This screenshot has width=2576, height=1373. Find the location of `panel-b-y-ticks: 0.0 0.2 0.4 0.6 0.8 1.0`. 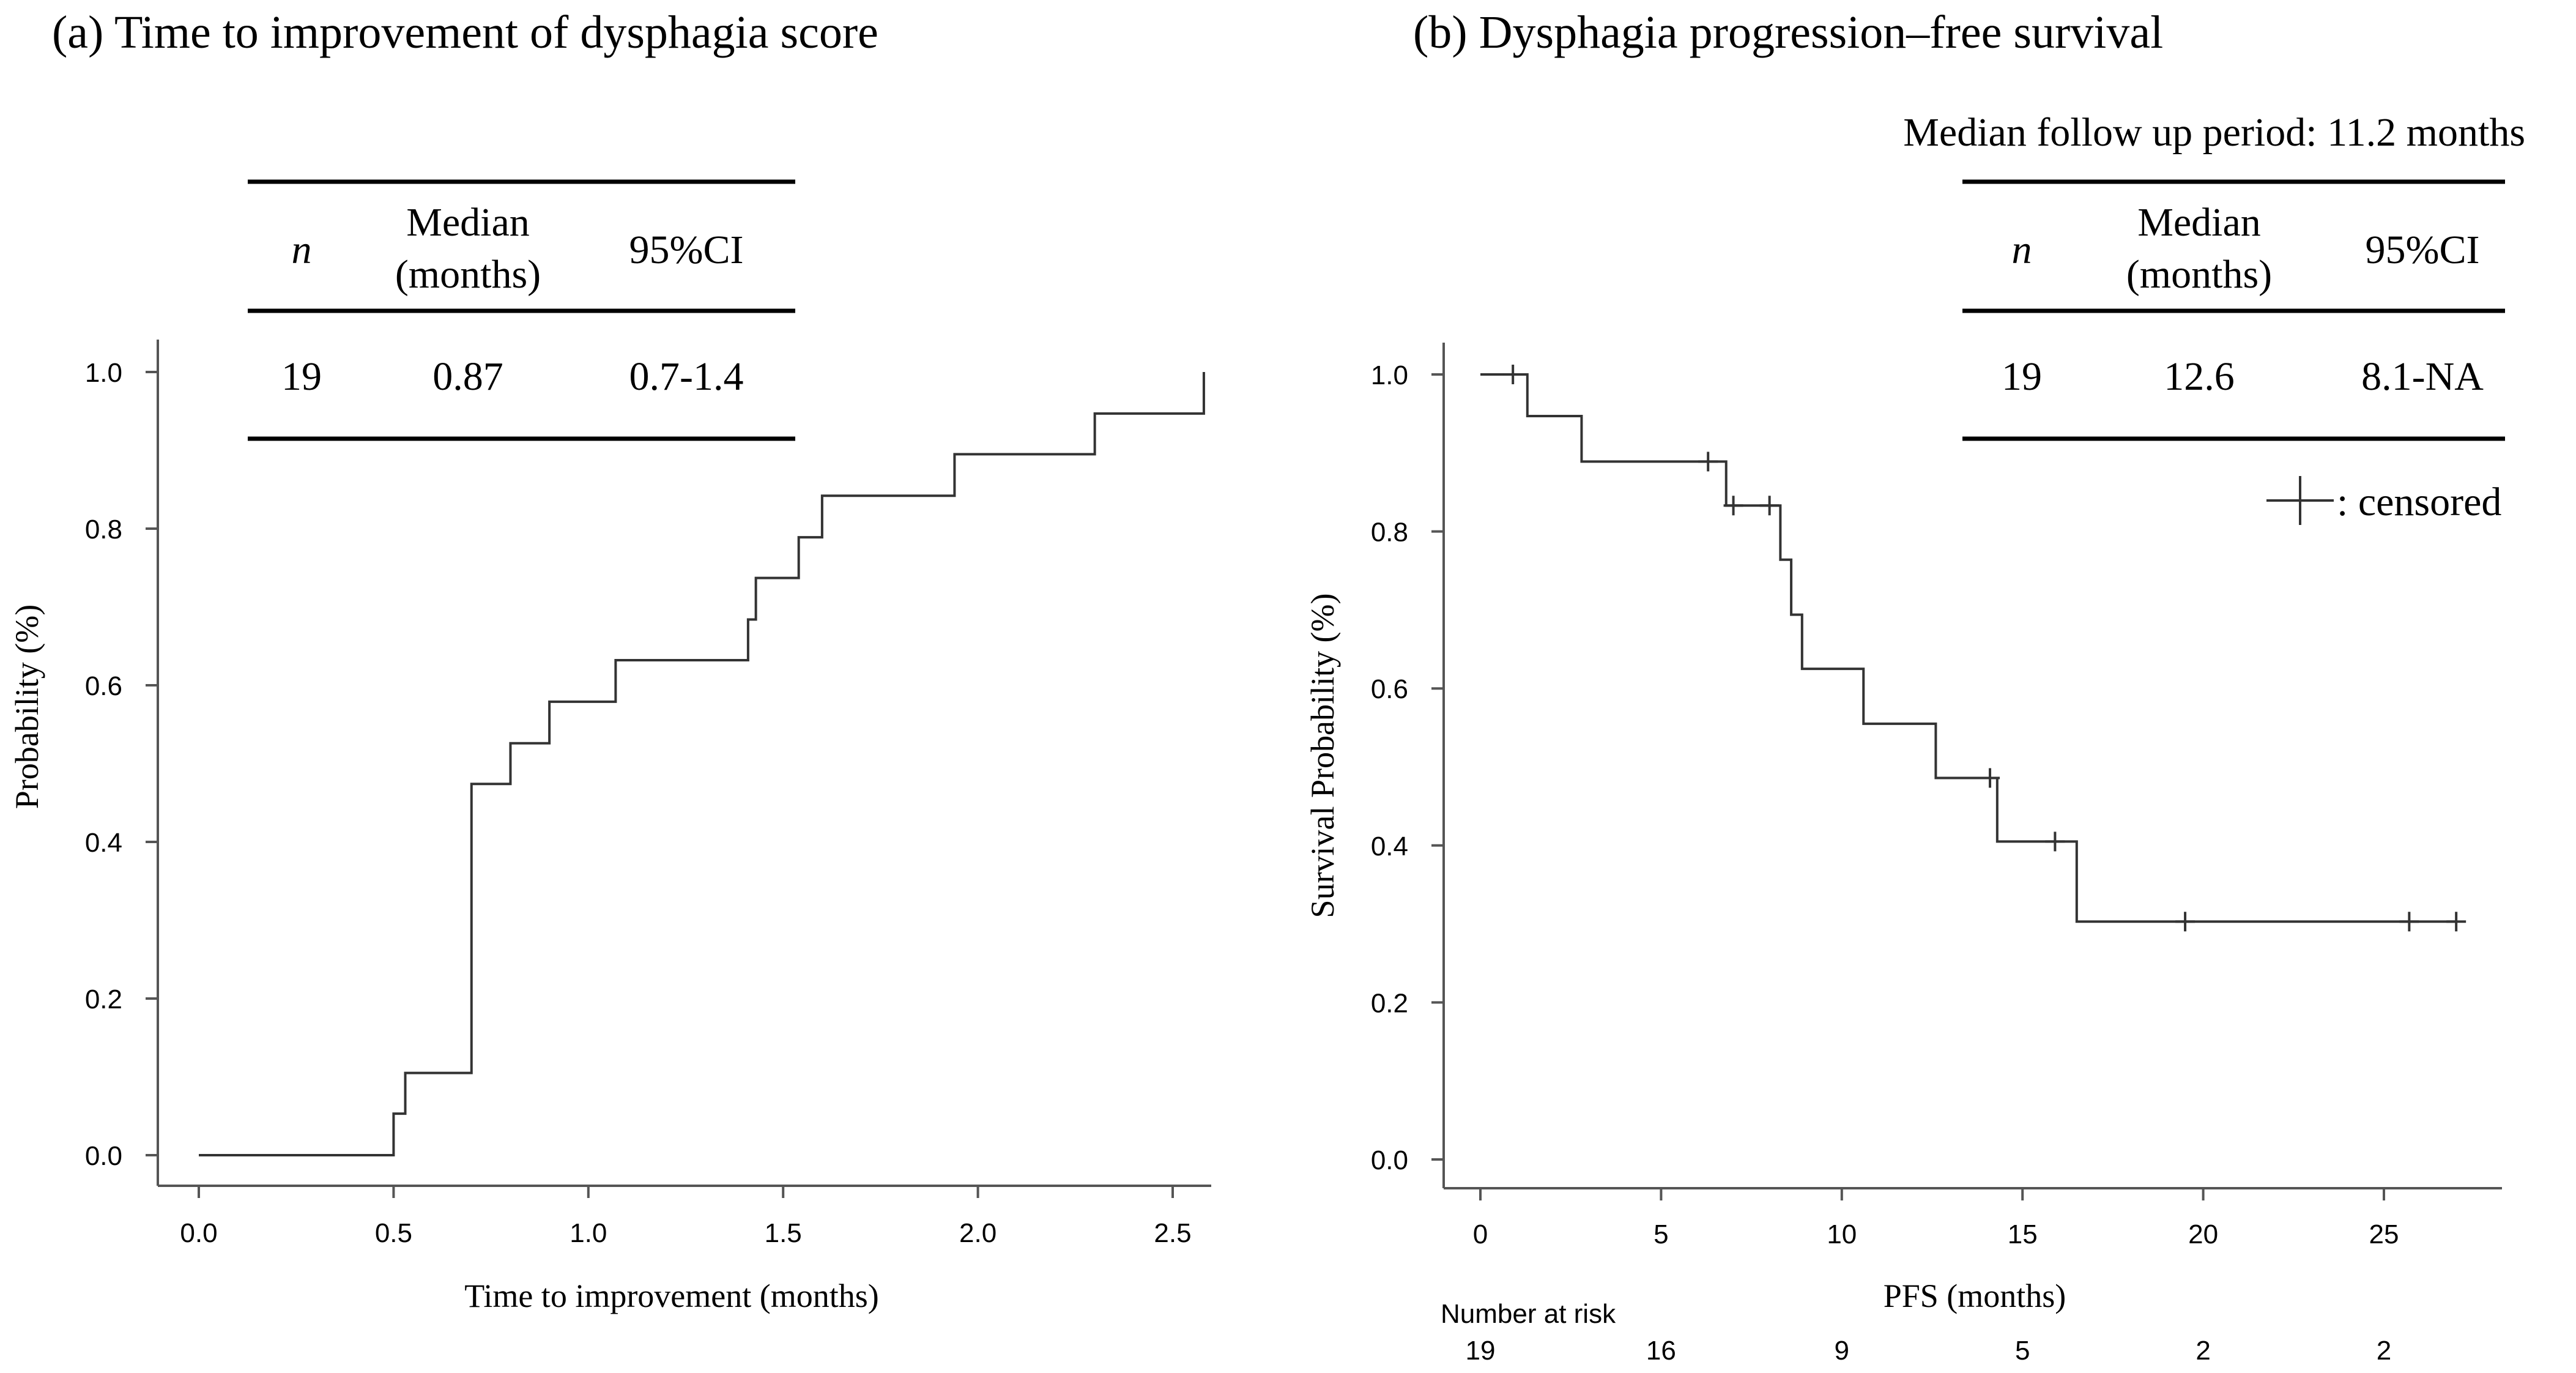

panel-b-y-ticks: 0.0 0.2 0.4 0.6 0.8 1.0 is located at coordinates (1407, 767).